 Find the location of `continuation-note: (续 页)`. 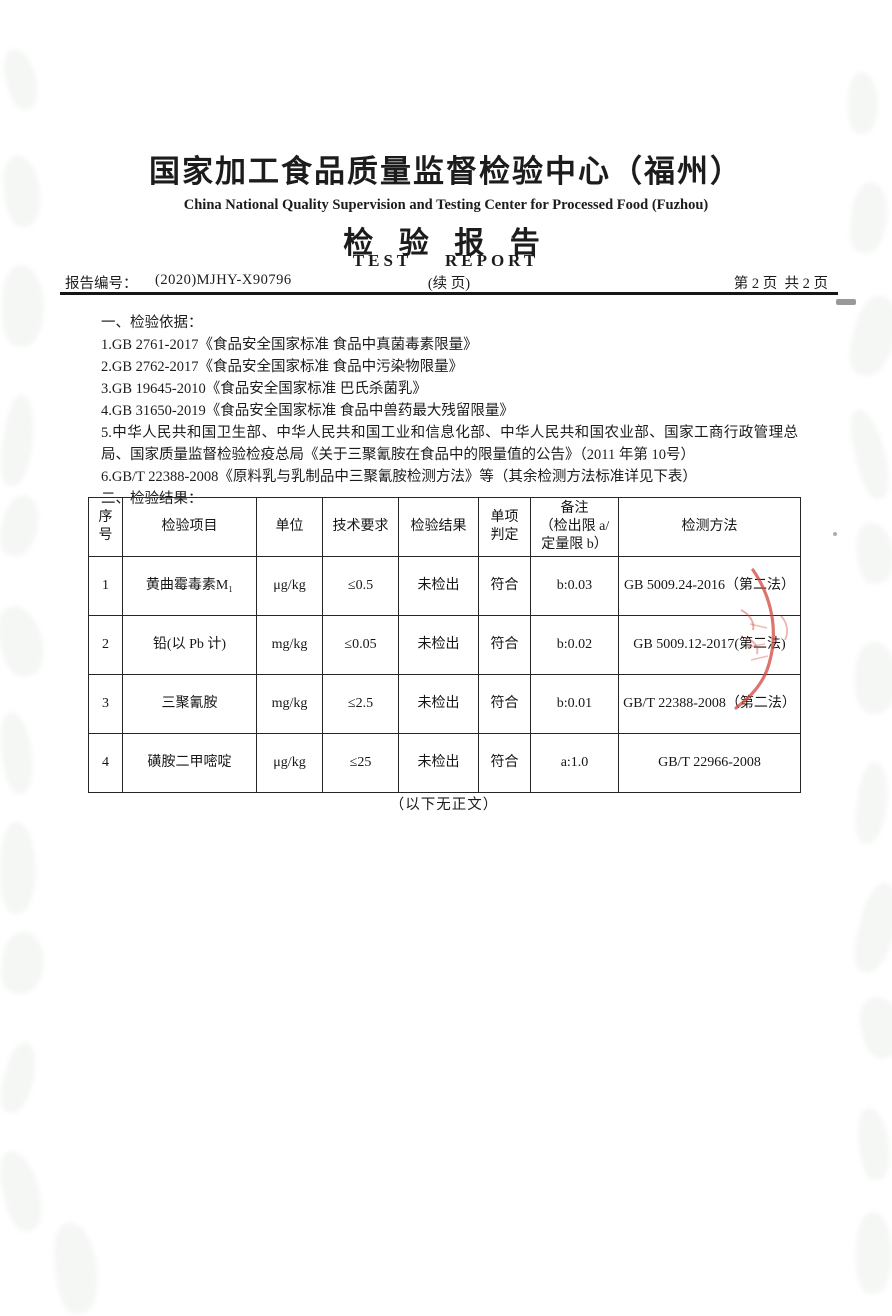

continuation-note: (续 页) is located at coordinates (449, 284).